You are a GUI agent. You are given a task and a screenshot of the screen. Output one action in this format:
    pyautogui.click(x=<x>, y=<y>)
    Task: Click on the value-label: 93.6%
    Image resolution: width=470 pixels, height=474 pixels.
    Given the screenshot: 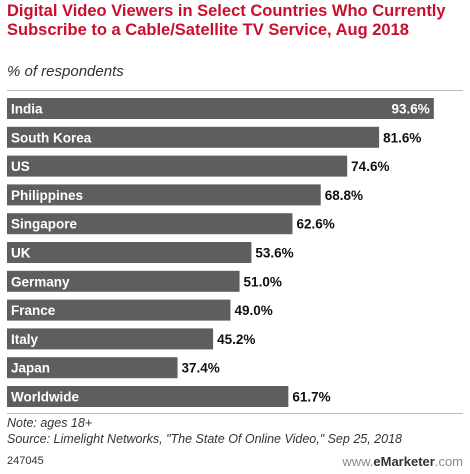 What is the action you would take?
    pyautogui.click(x=411, y=109)
    